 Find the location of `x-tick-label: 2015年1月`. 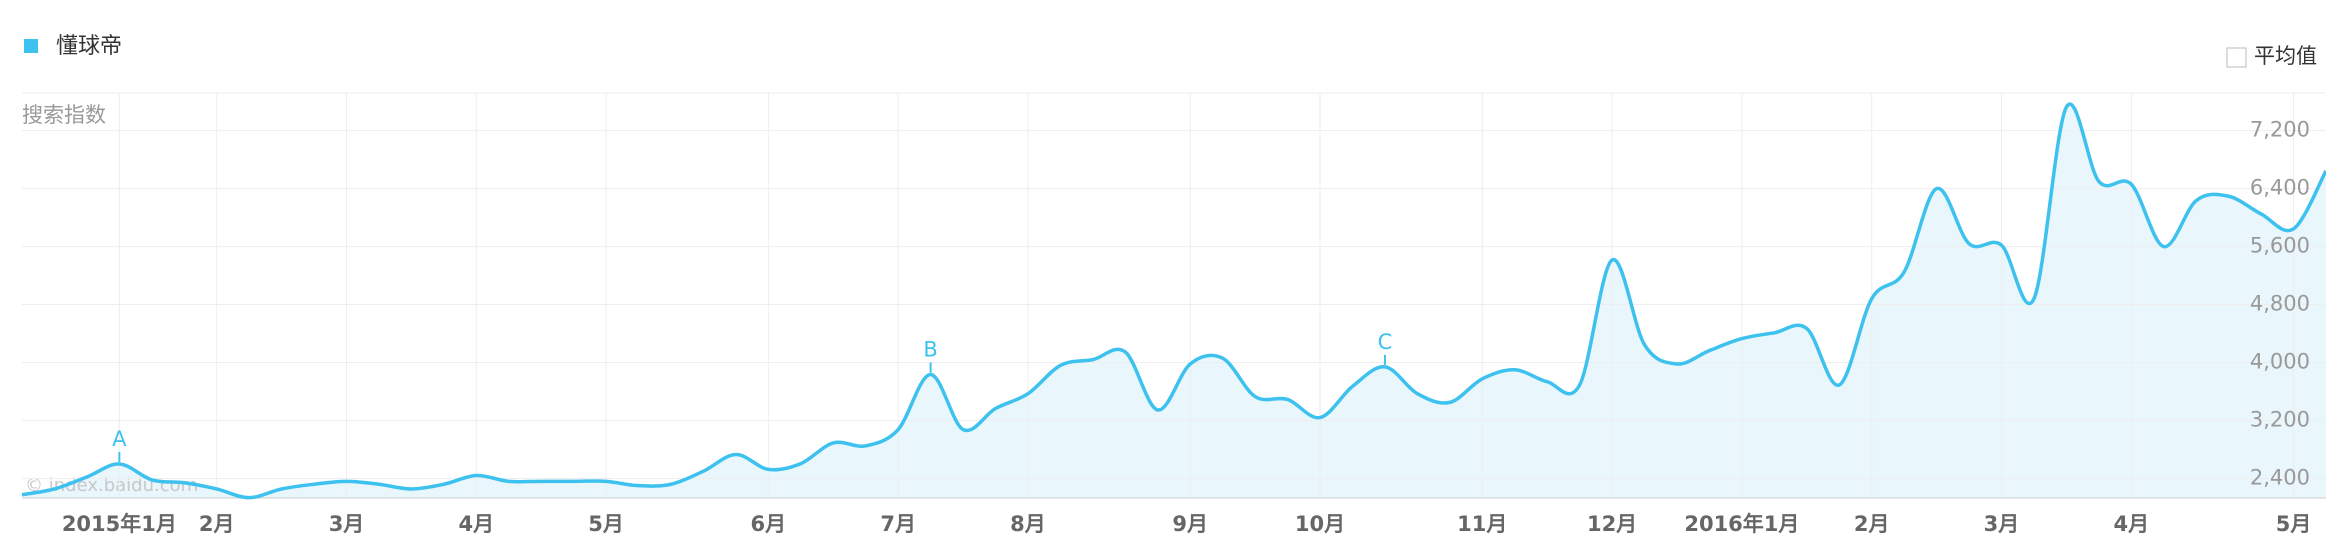

x-tick-label: 2015年1月 is located at coordinates (119, 524).